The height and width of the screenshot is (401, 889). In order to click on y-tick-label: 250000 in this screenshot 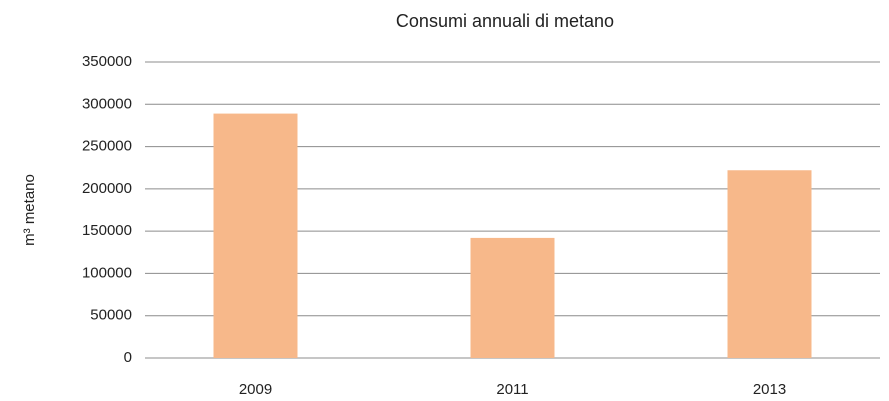, I will do `click(107, 146)`.